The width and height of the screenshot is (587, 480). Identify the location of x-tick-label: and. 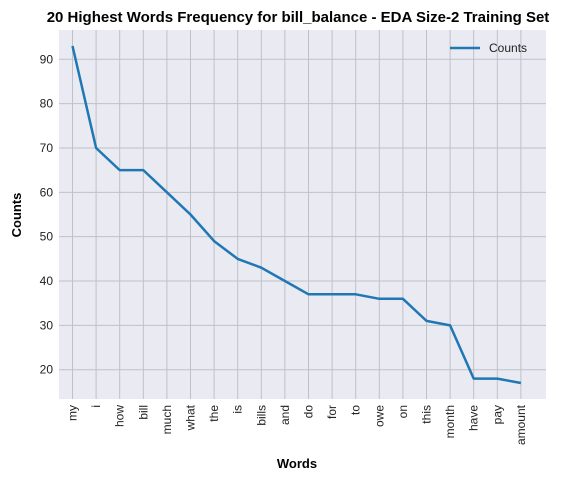
(285, 415).